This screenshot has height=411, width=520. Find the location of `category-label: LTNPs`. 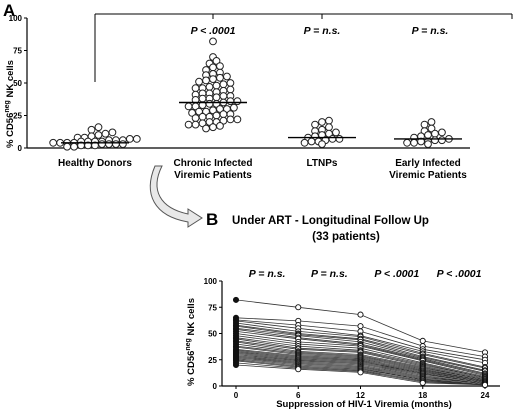

category-label: LTNPs is located at coordinates (322, 163).